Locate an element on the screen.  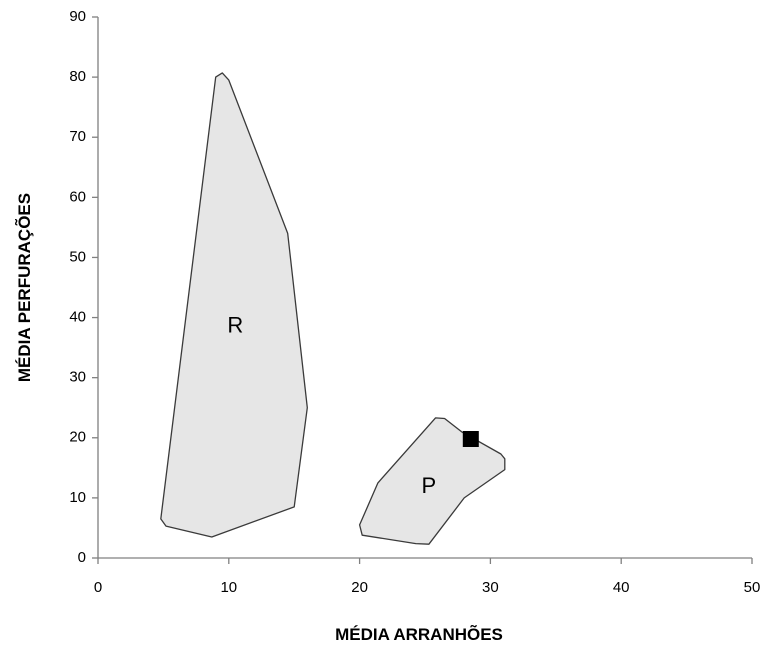
x-tick-label: 30 is located at coordinates (490, 587).